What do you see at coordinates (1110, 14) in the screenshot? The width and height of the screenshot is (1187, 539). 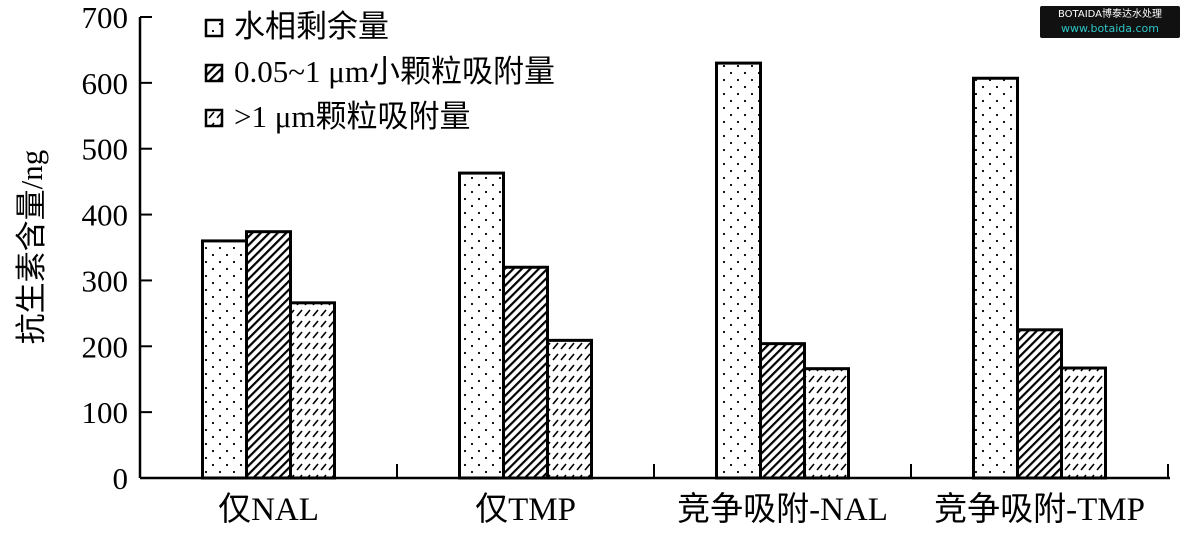 I see `watermark-line1: BOTAIDA博泰达水处理` at bounding box center [1110, 14].